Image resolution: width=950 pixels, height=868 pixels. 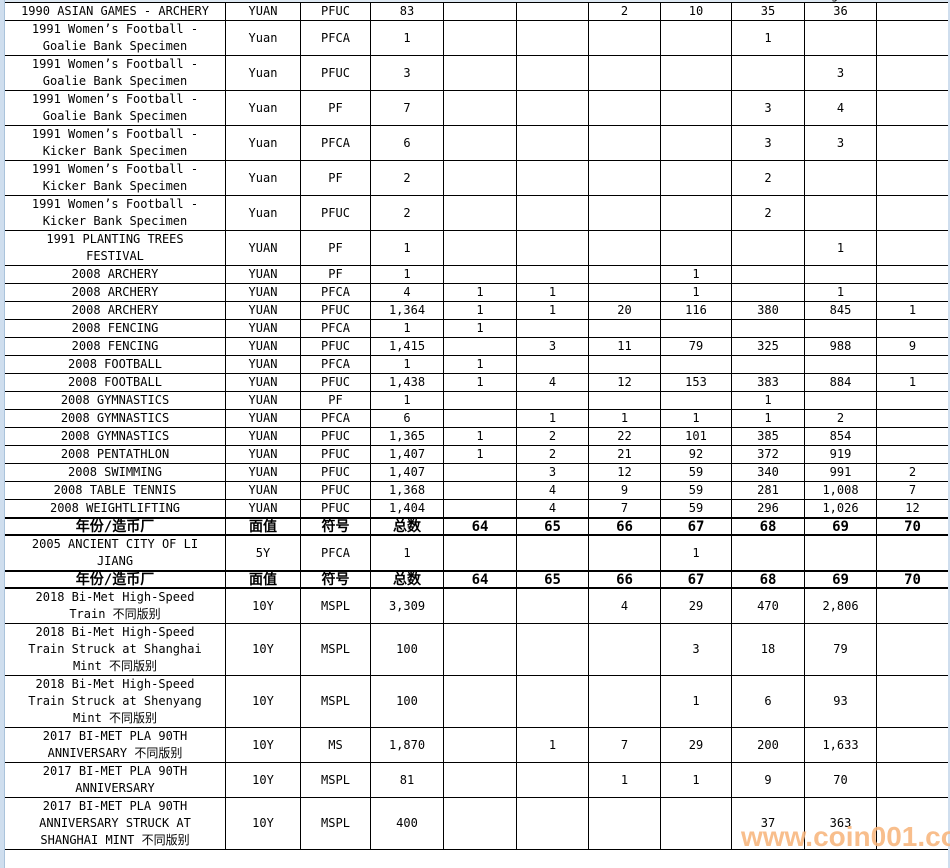 I want to click on denomination-cell: Yuan, so click(x=263, y=108).